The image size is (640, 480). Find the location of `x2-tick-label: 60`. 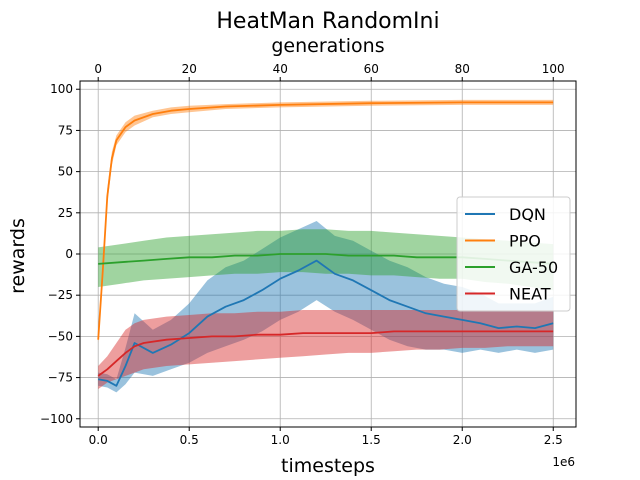

x2-tick-label: 60 is located at coordinates (371, 69).